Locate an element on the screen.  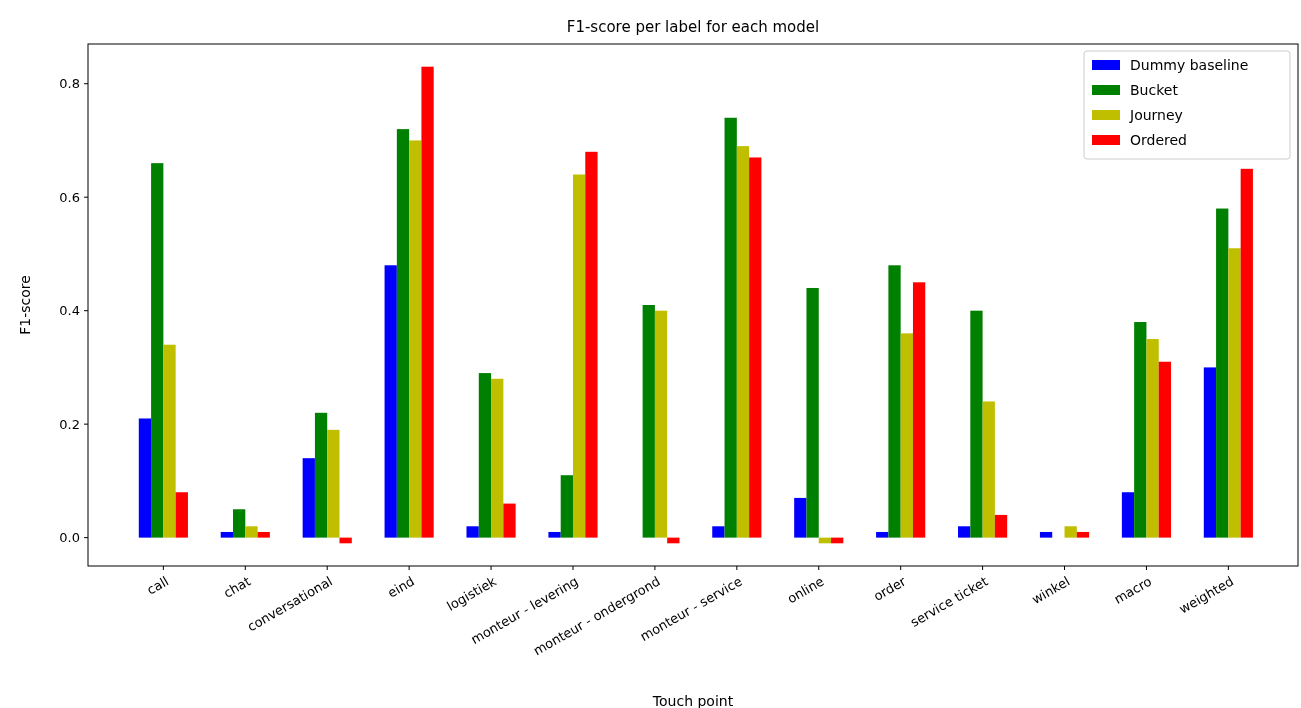
chart-title: F1-score per label for each model is located at coordinates (693, 27).